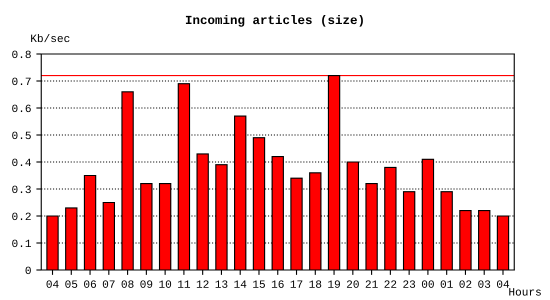  I want to click on x-tick-label: 17, so click(296, 284).